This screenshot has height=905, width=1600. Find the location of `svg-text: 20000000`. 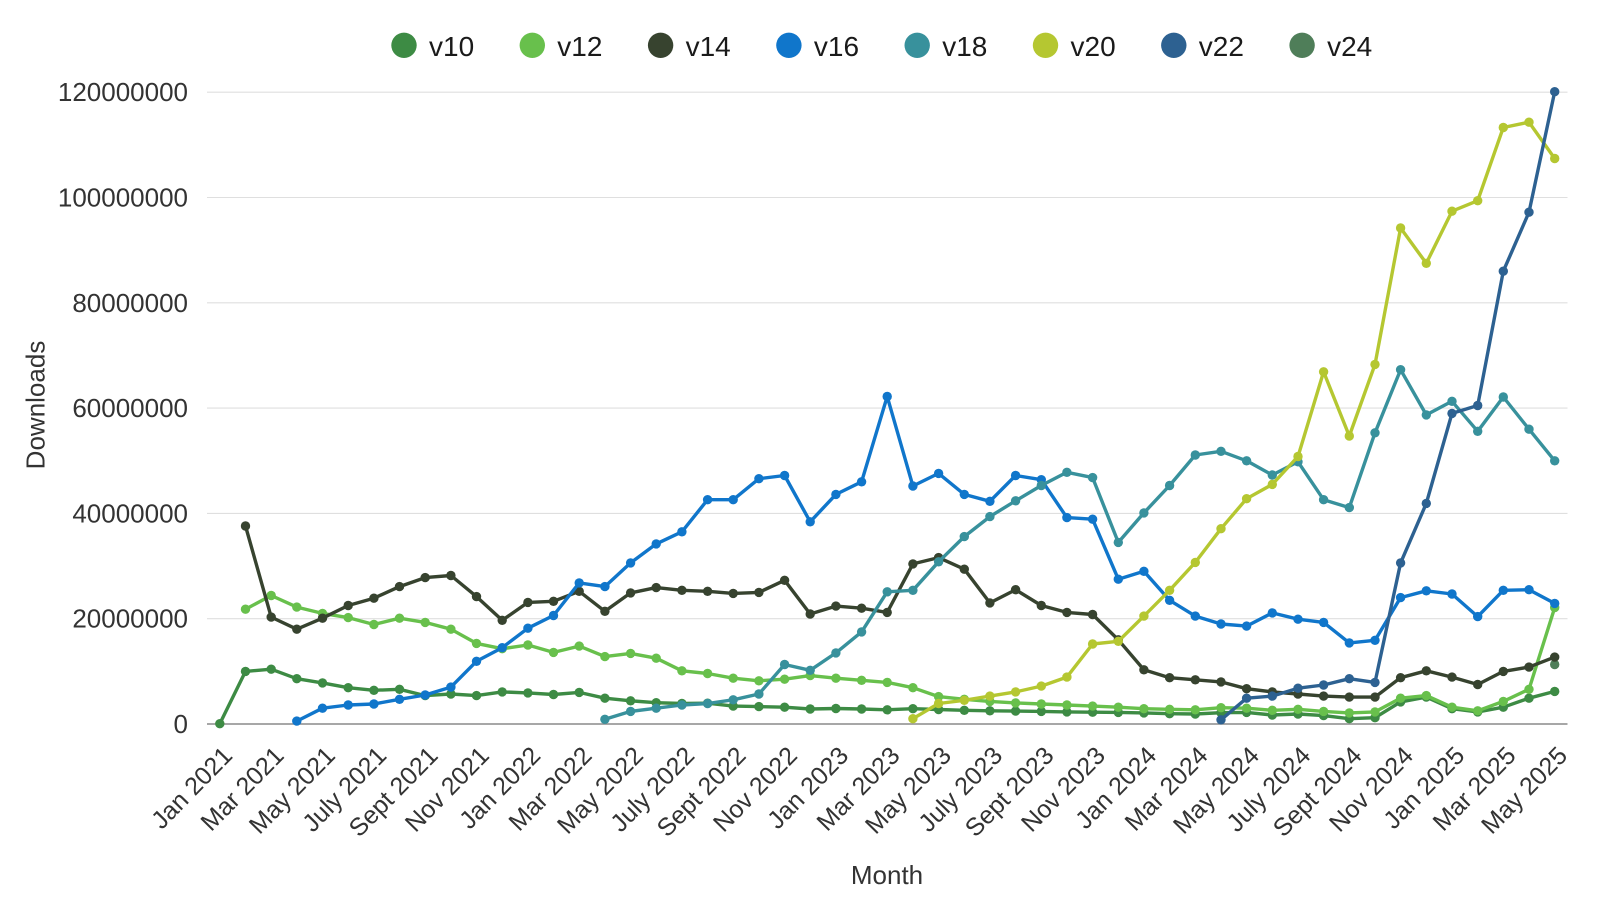

svg-text: 20000000 is located at coordinates (130, 619).